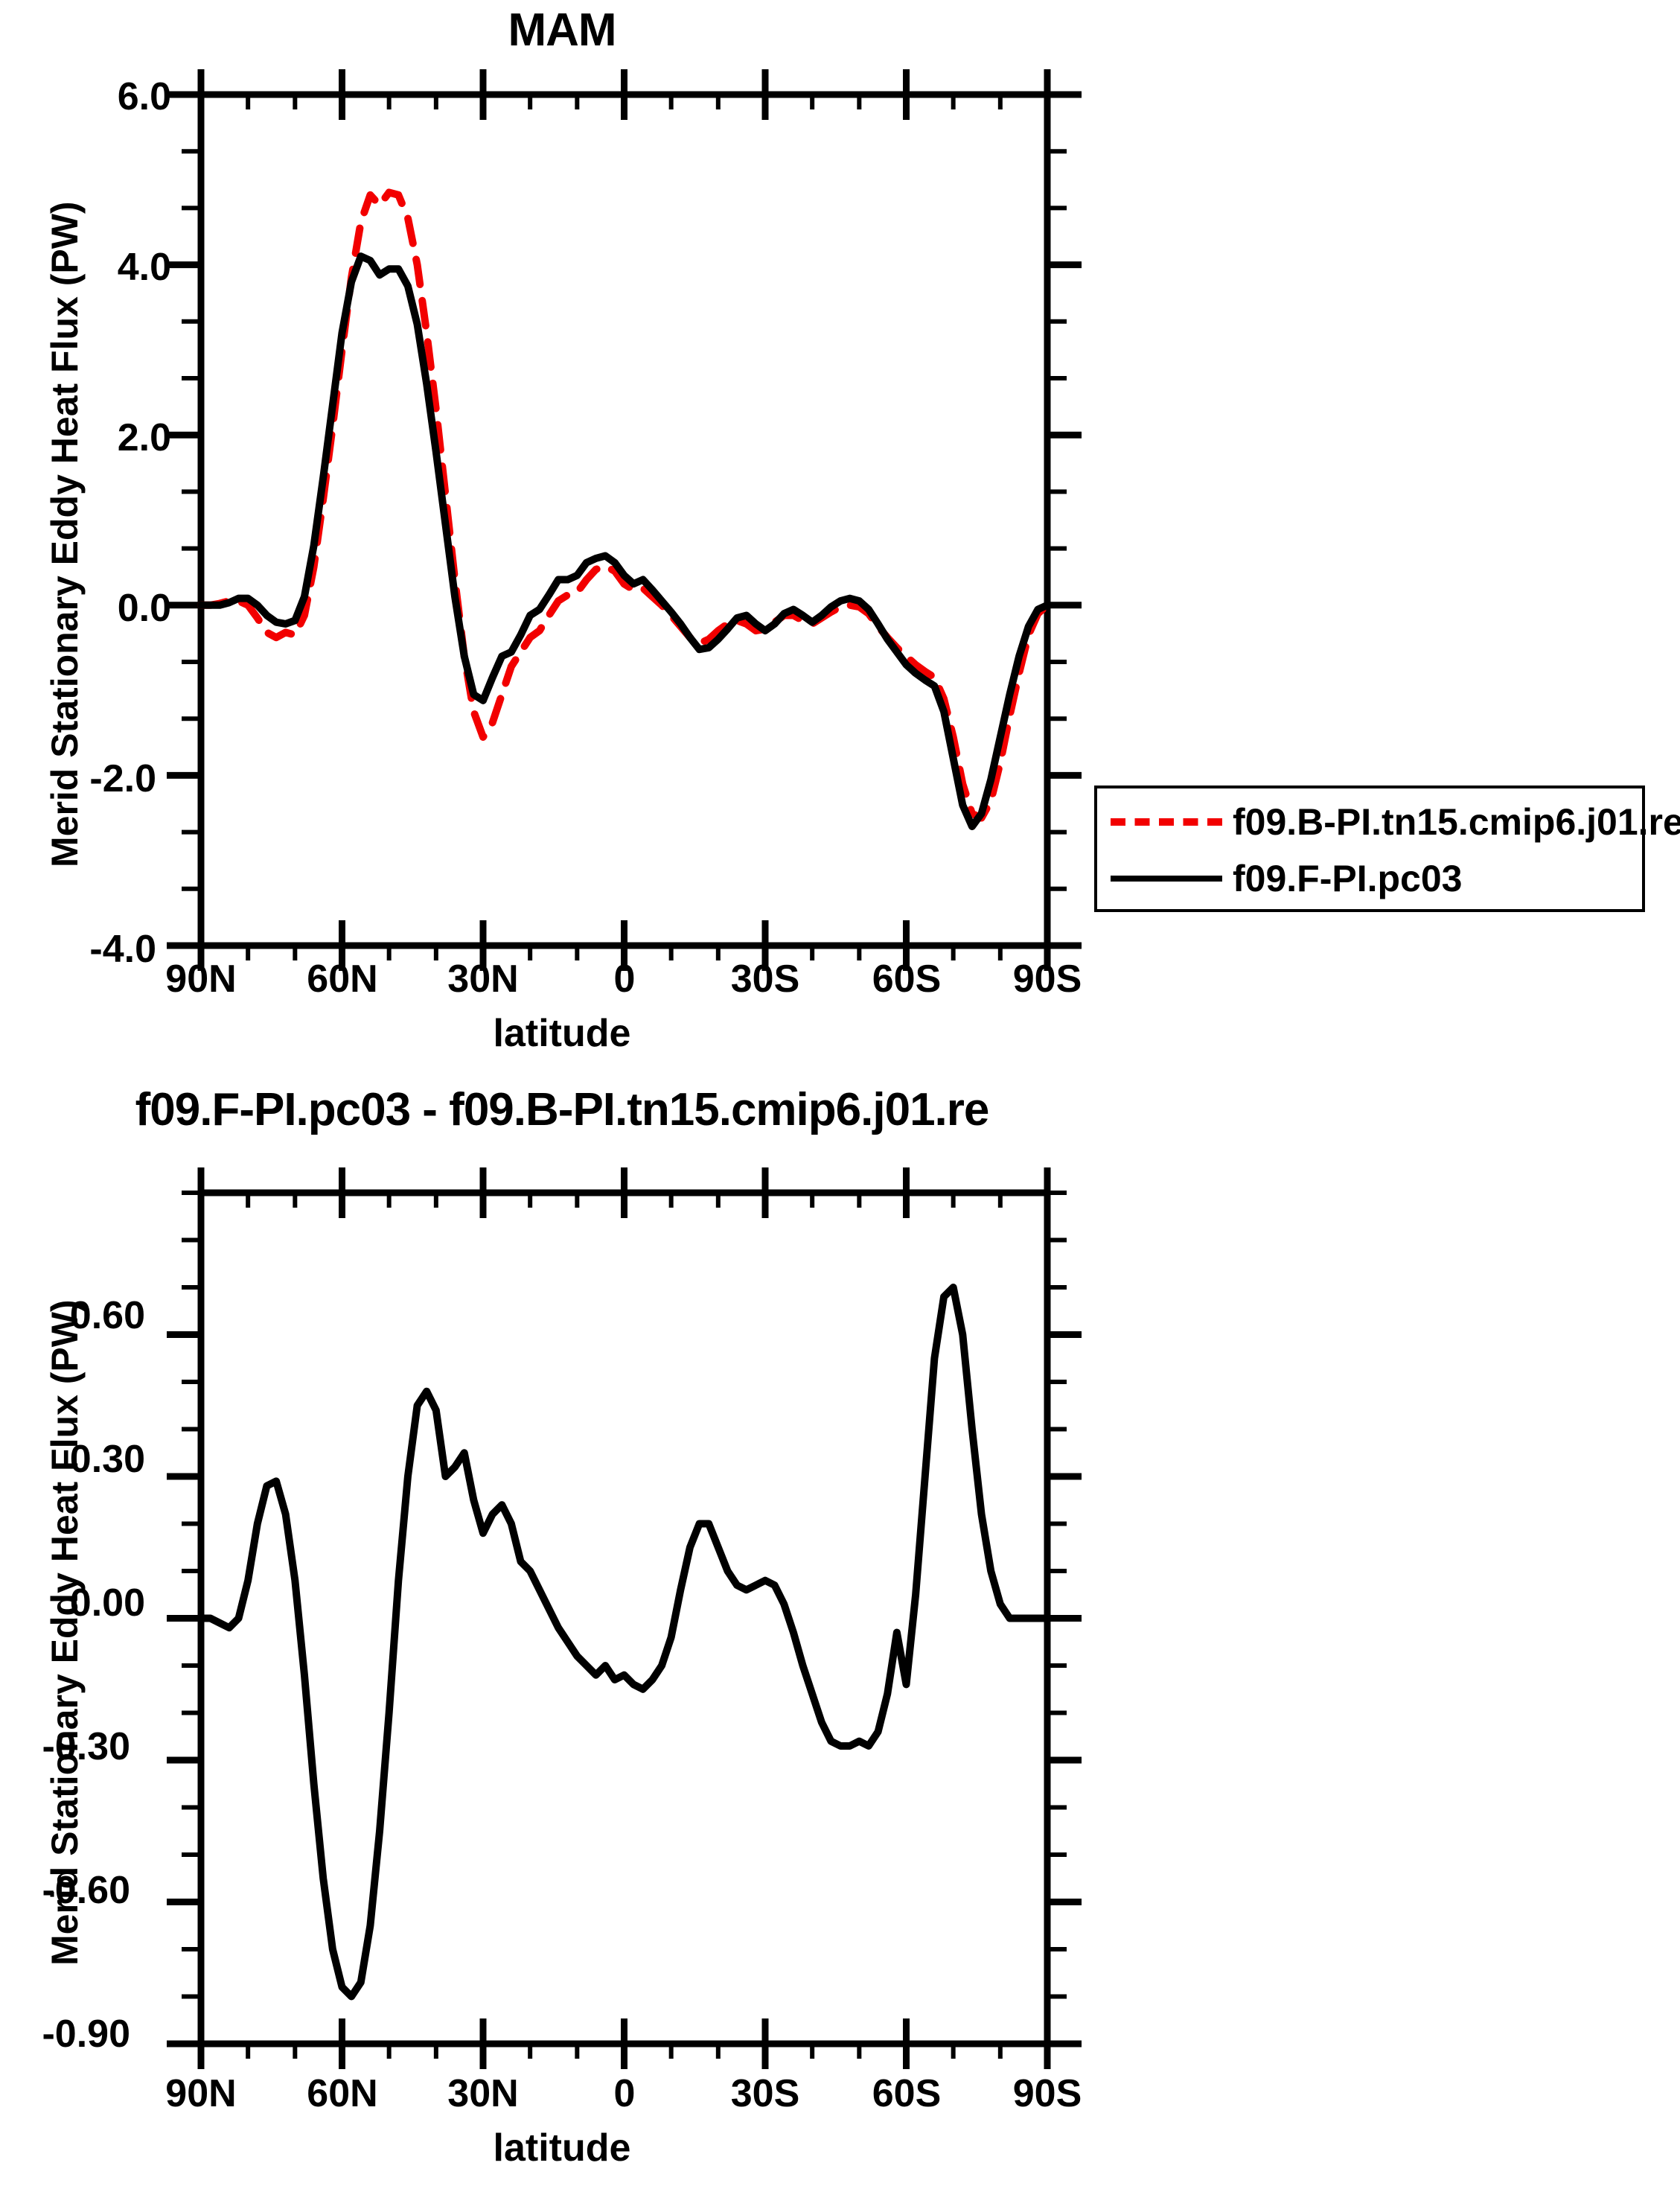 The width and height of the screenshot is (1680, 2186). What do you see at coordinates (1456, 822) in the screenshot?
I see `legend-label-0: f09.B-PI.tn15.cmip6.j01.re` at bounding box center [1456, 822].